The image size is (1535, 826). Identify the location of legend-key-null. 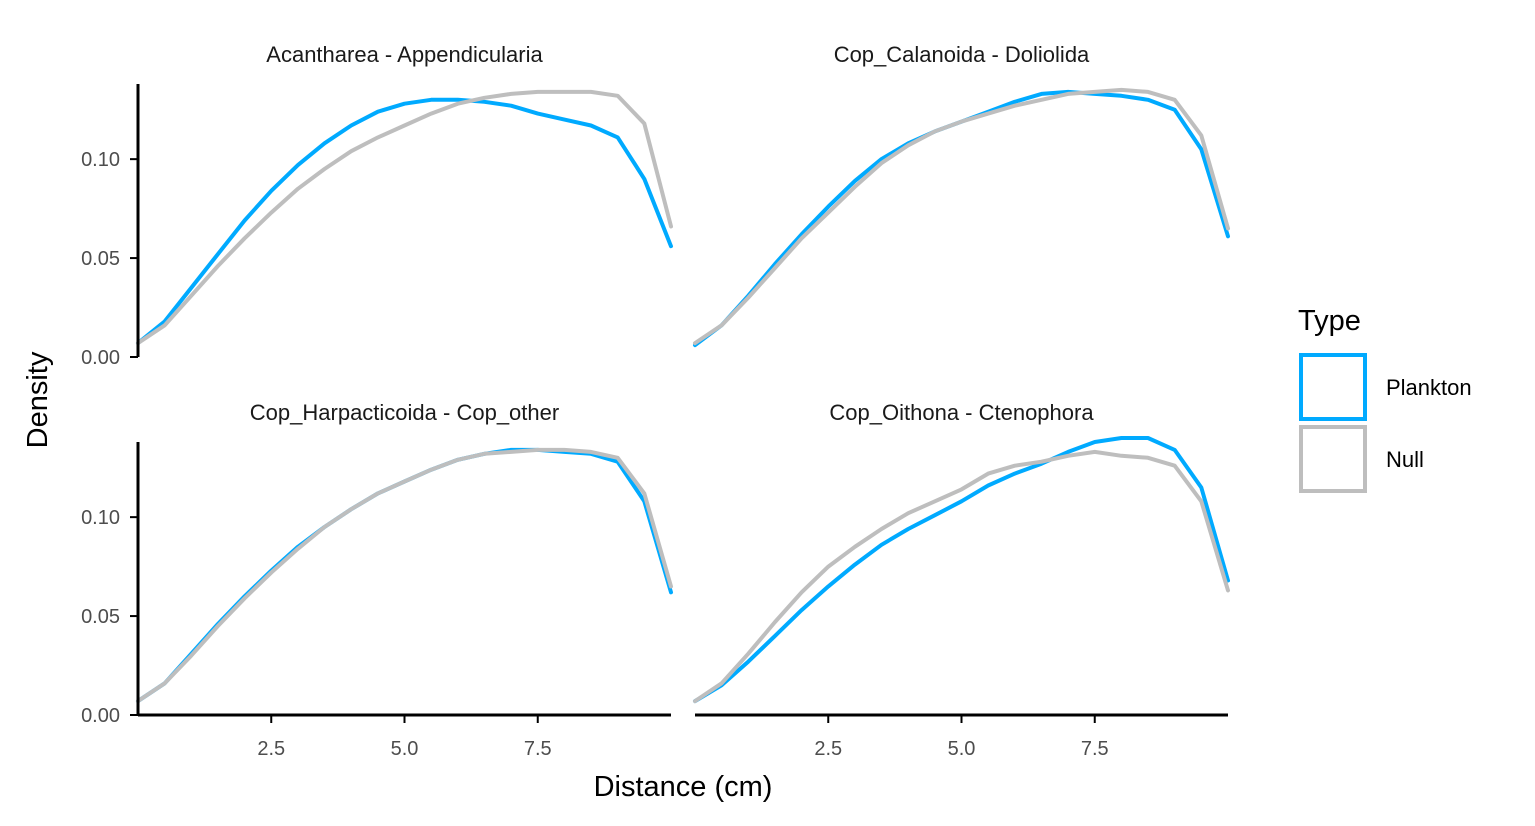
(1333, 459).